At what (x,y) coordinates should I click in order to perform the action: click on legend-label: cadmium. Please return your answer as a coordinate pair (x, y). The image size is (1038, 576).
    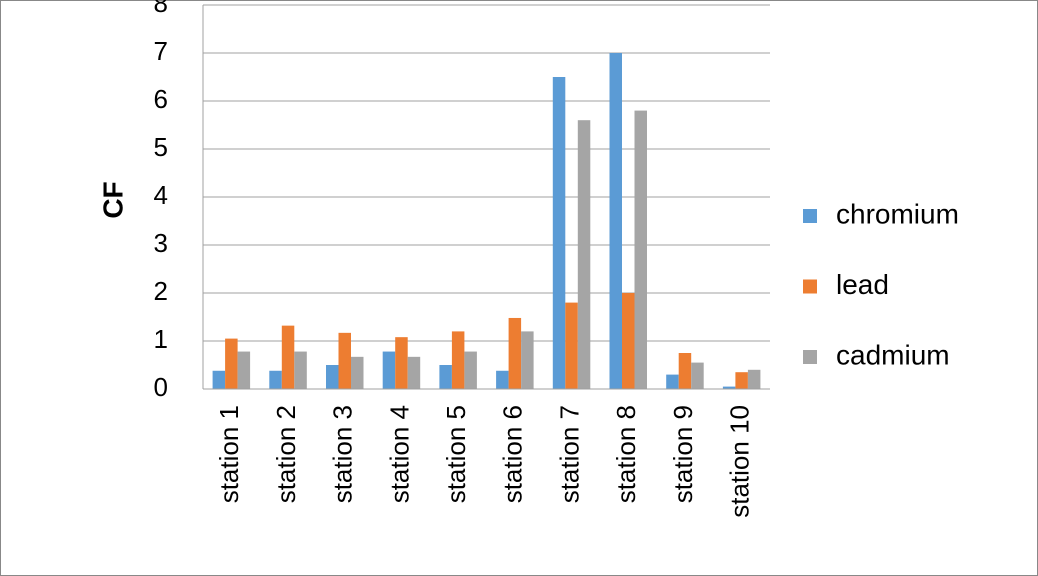
    Looking at the image, I should click on (893, 354).